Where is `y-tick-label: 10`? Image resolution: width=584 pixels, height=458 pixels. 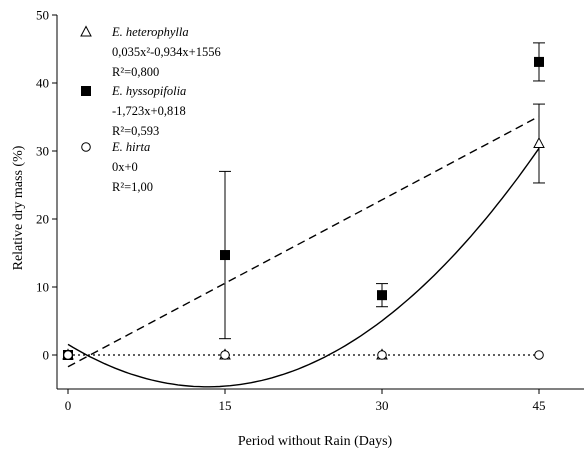 y-tick-label: 10 is located at coordinates (42, 287).